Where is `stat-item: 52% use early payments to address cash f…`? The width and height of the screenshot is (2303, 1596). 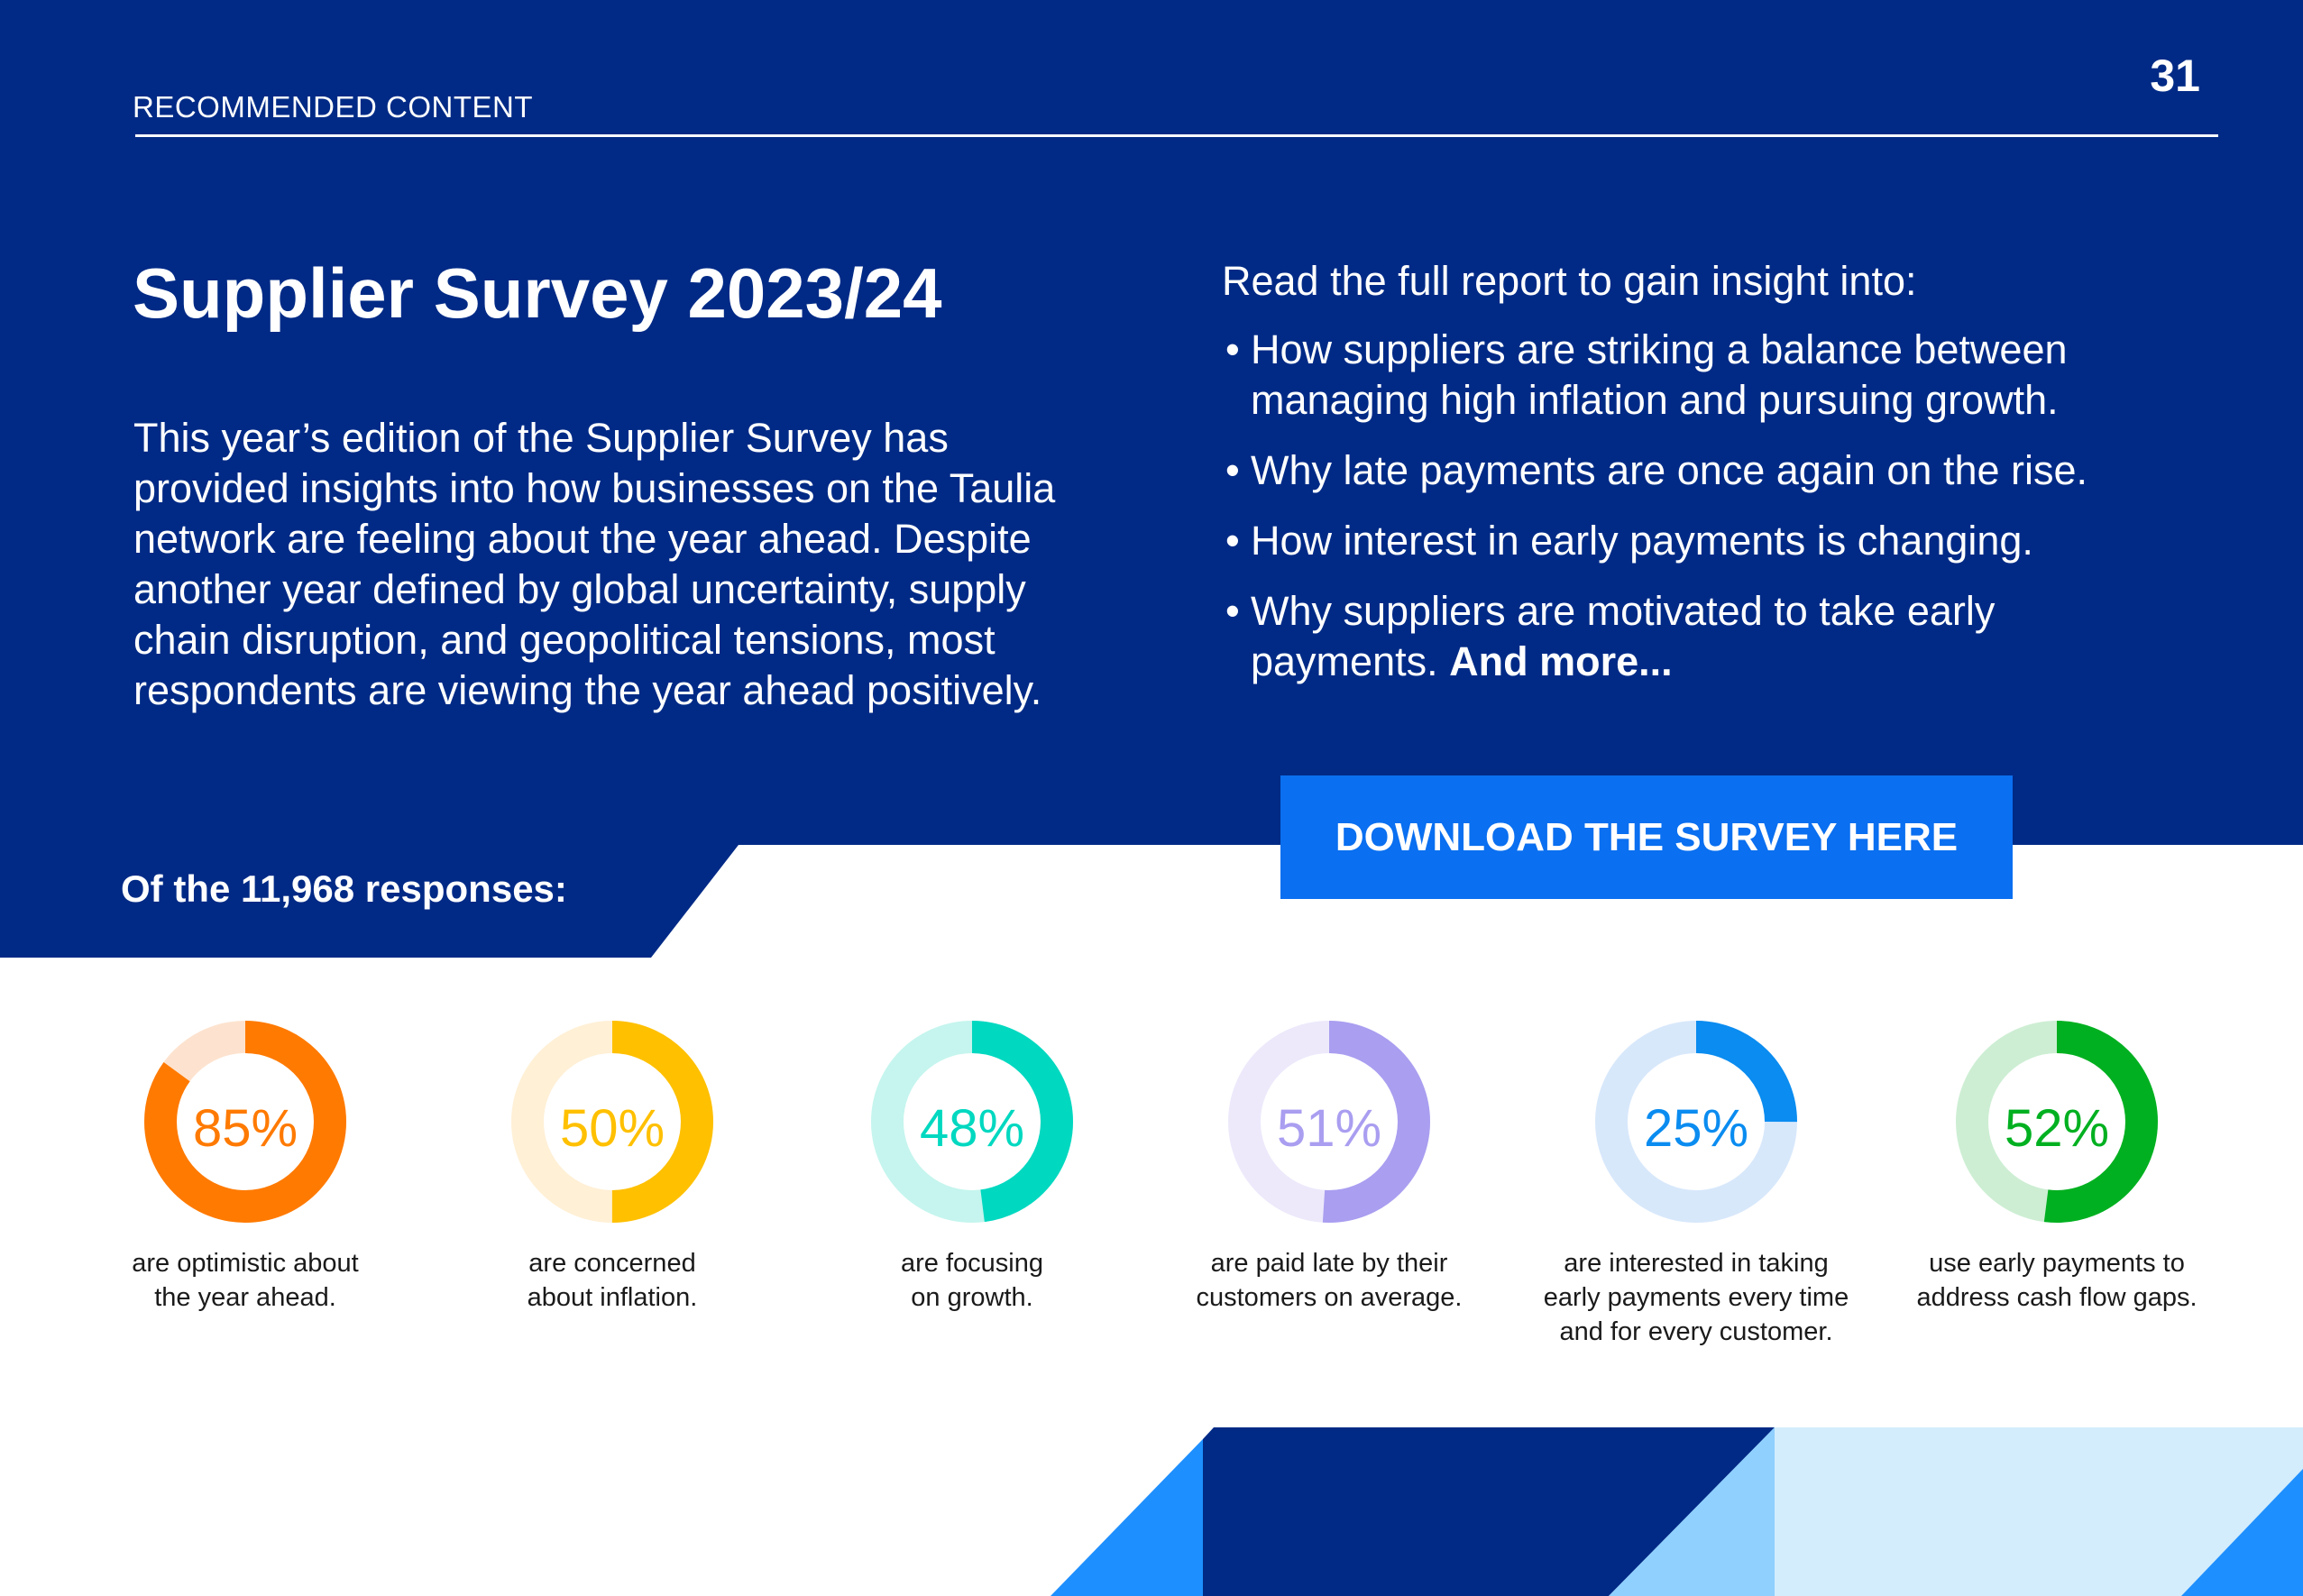
stat-item: 52% use early payments to address cash f… is located at coordinates (2056, 1167).